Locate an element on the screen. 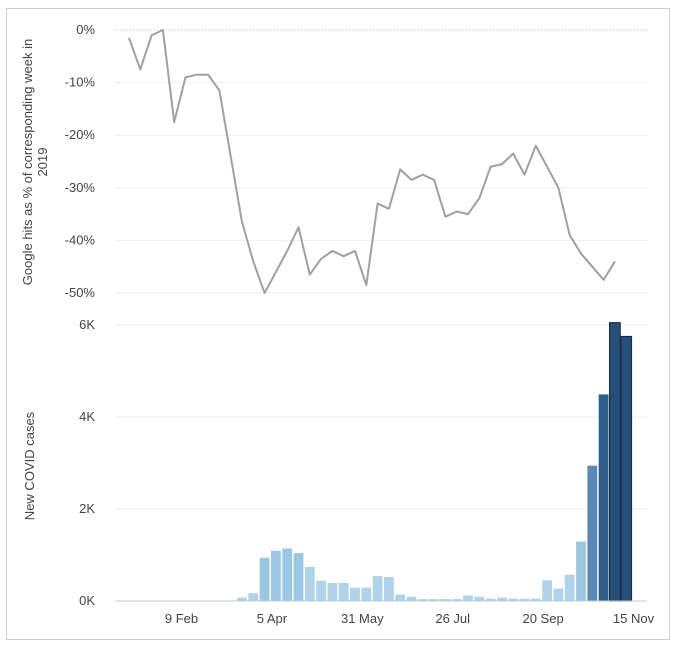  bar-chart-y-tick-label: 0K is located at coordinates (87, 600).